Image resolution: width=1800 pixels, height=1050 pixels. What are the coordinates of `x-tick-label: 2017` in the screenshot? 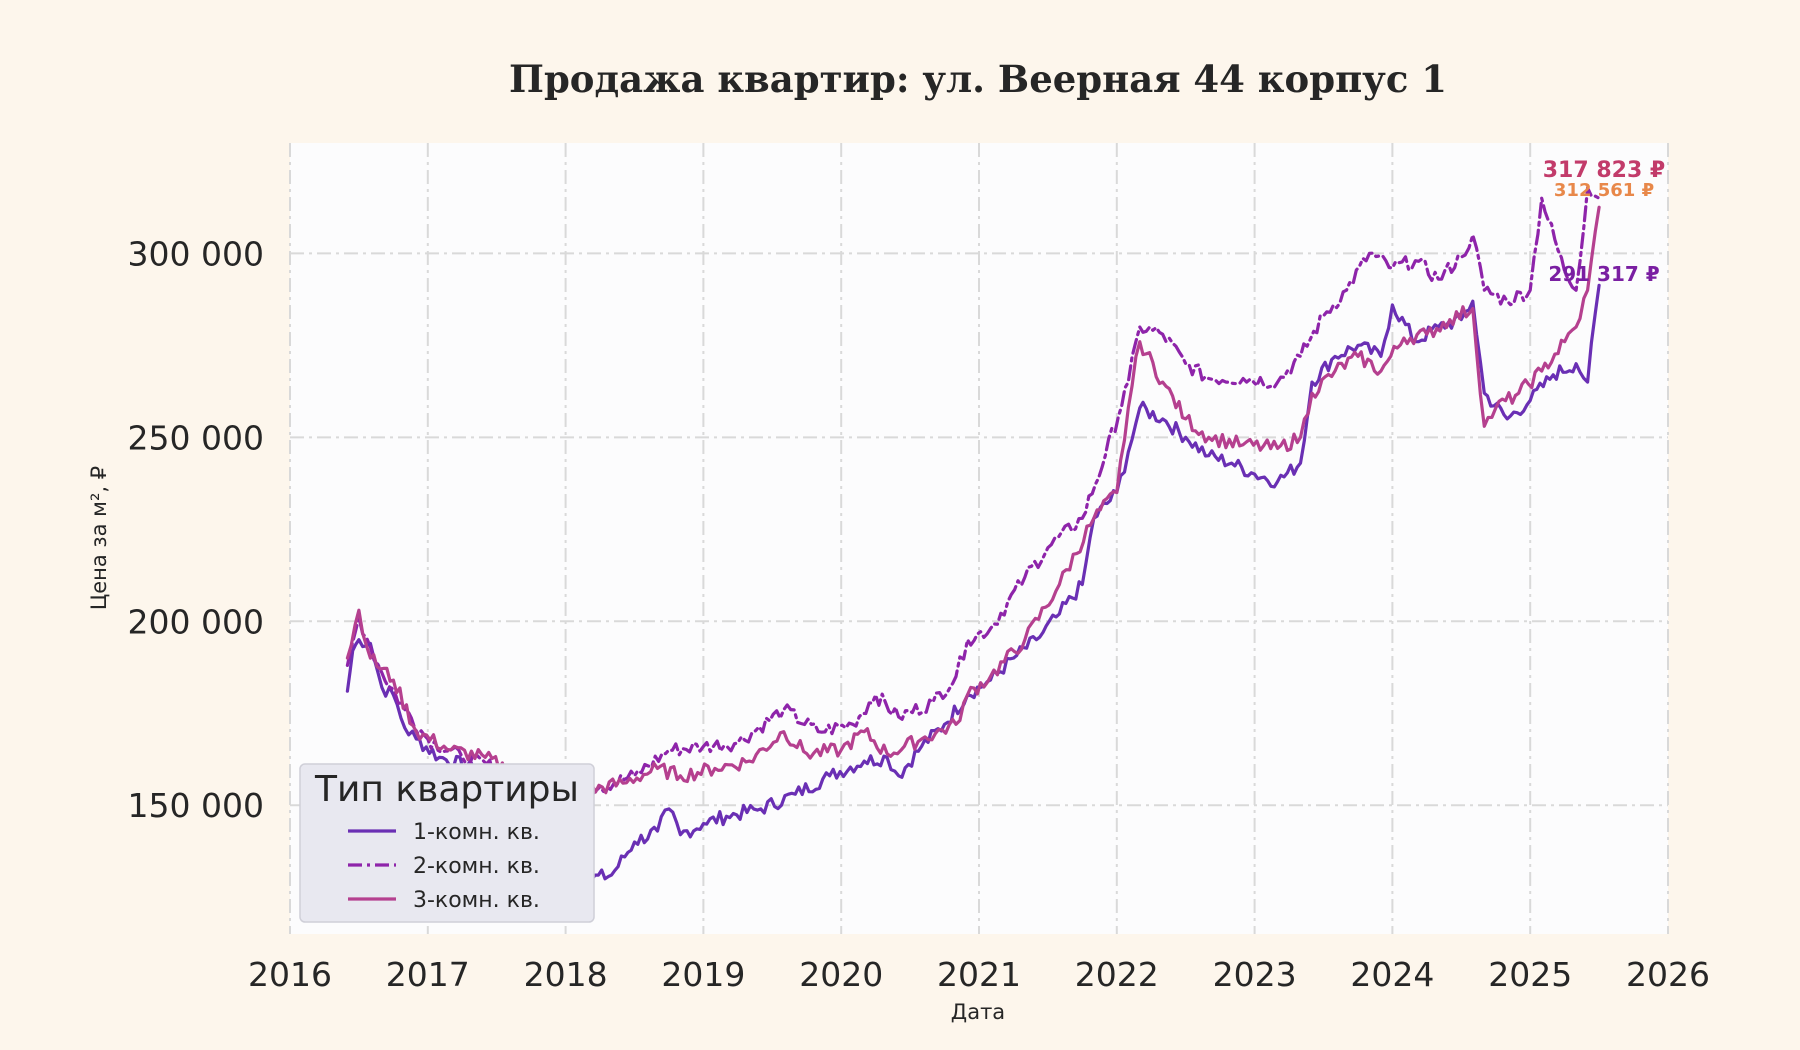 It's located at (428, 974).